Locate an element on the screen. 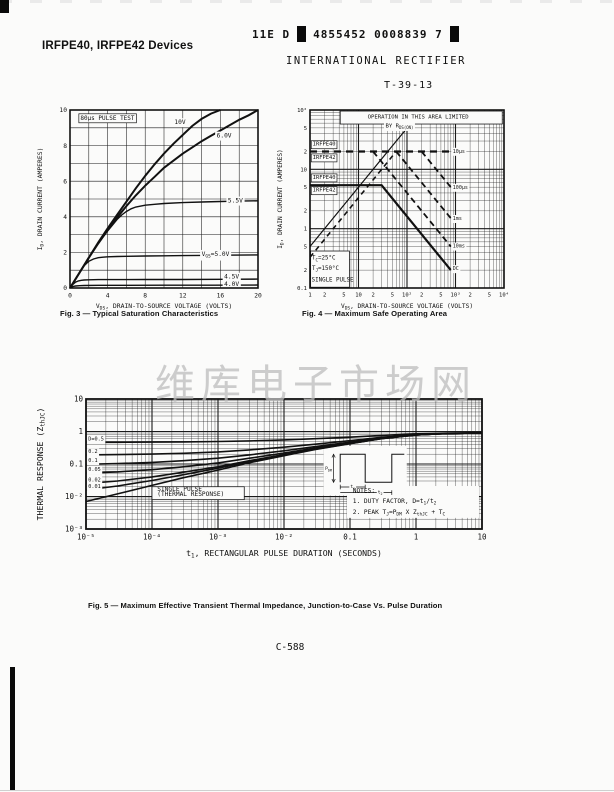  chart-label: BY RDS(ON) is located at coordinates (400, 126).